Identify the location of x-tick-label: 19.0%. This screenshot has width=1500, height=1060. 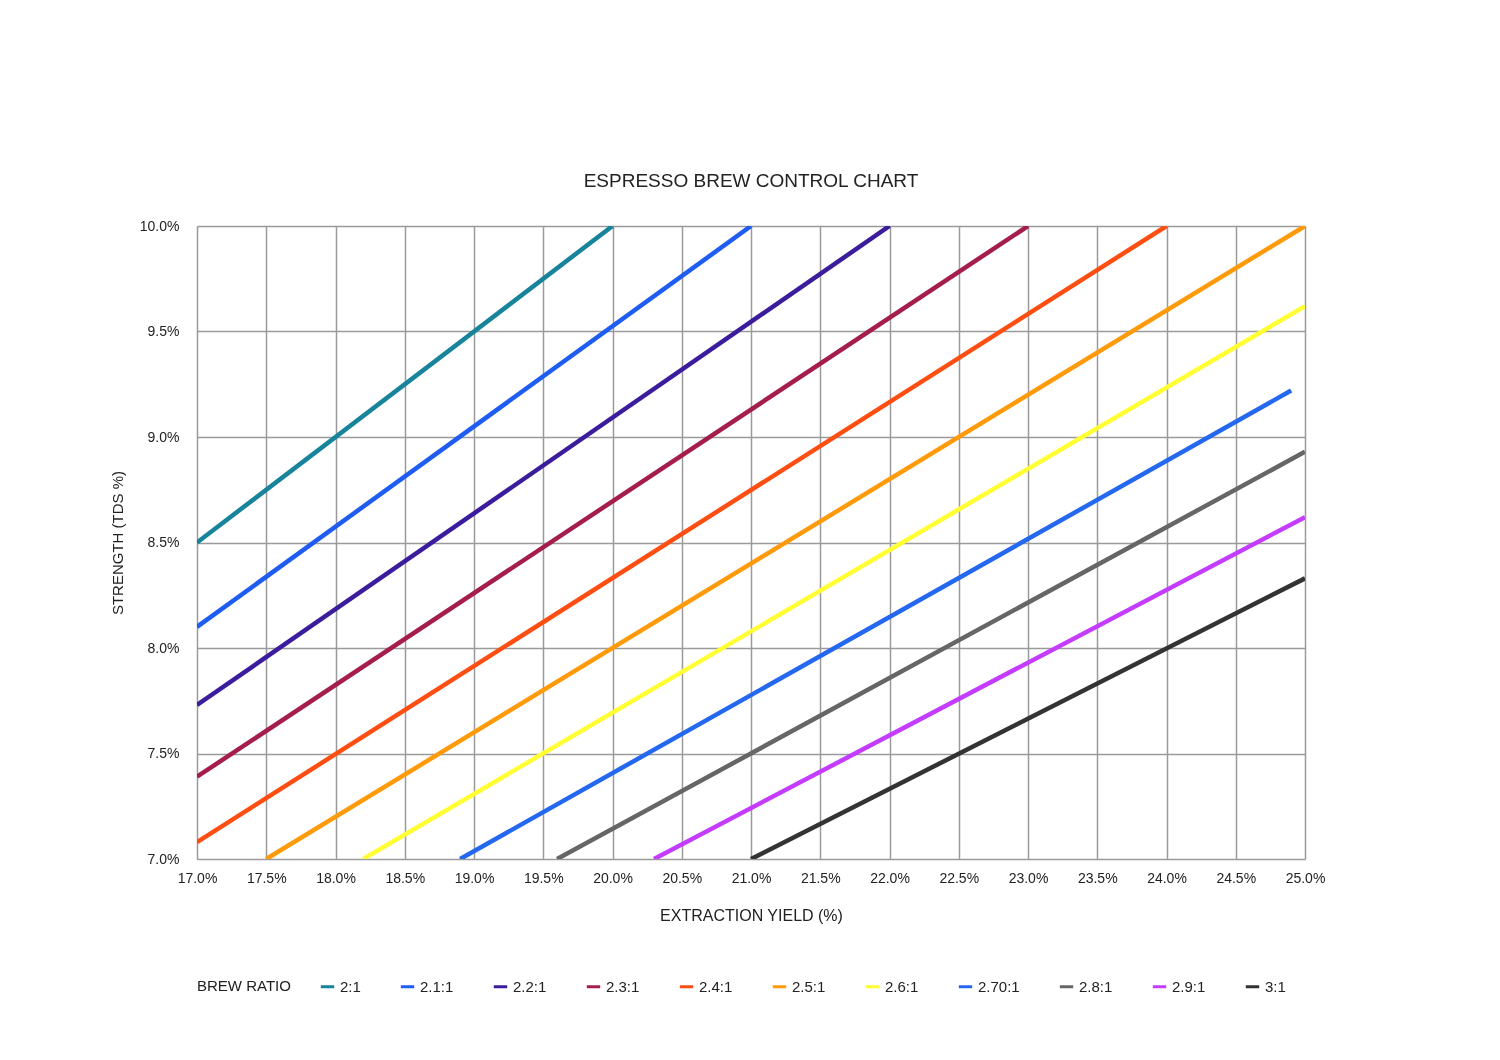
(474, 877).